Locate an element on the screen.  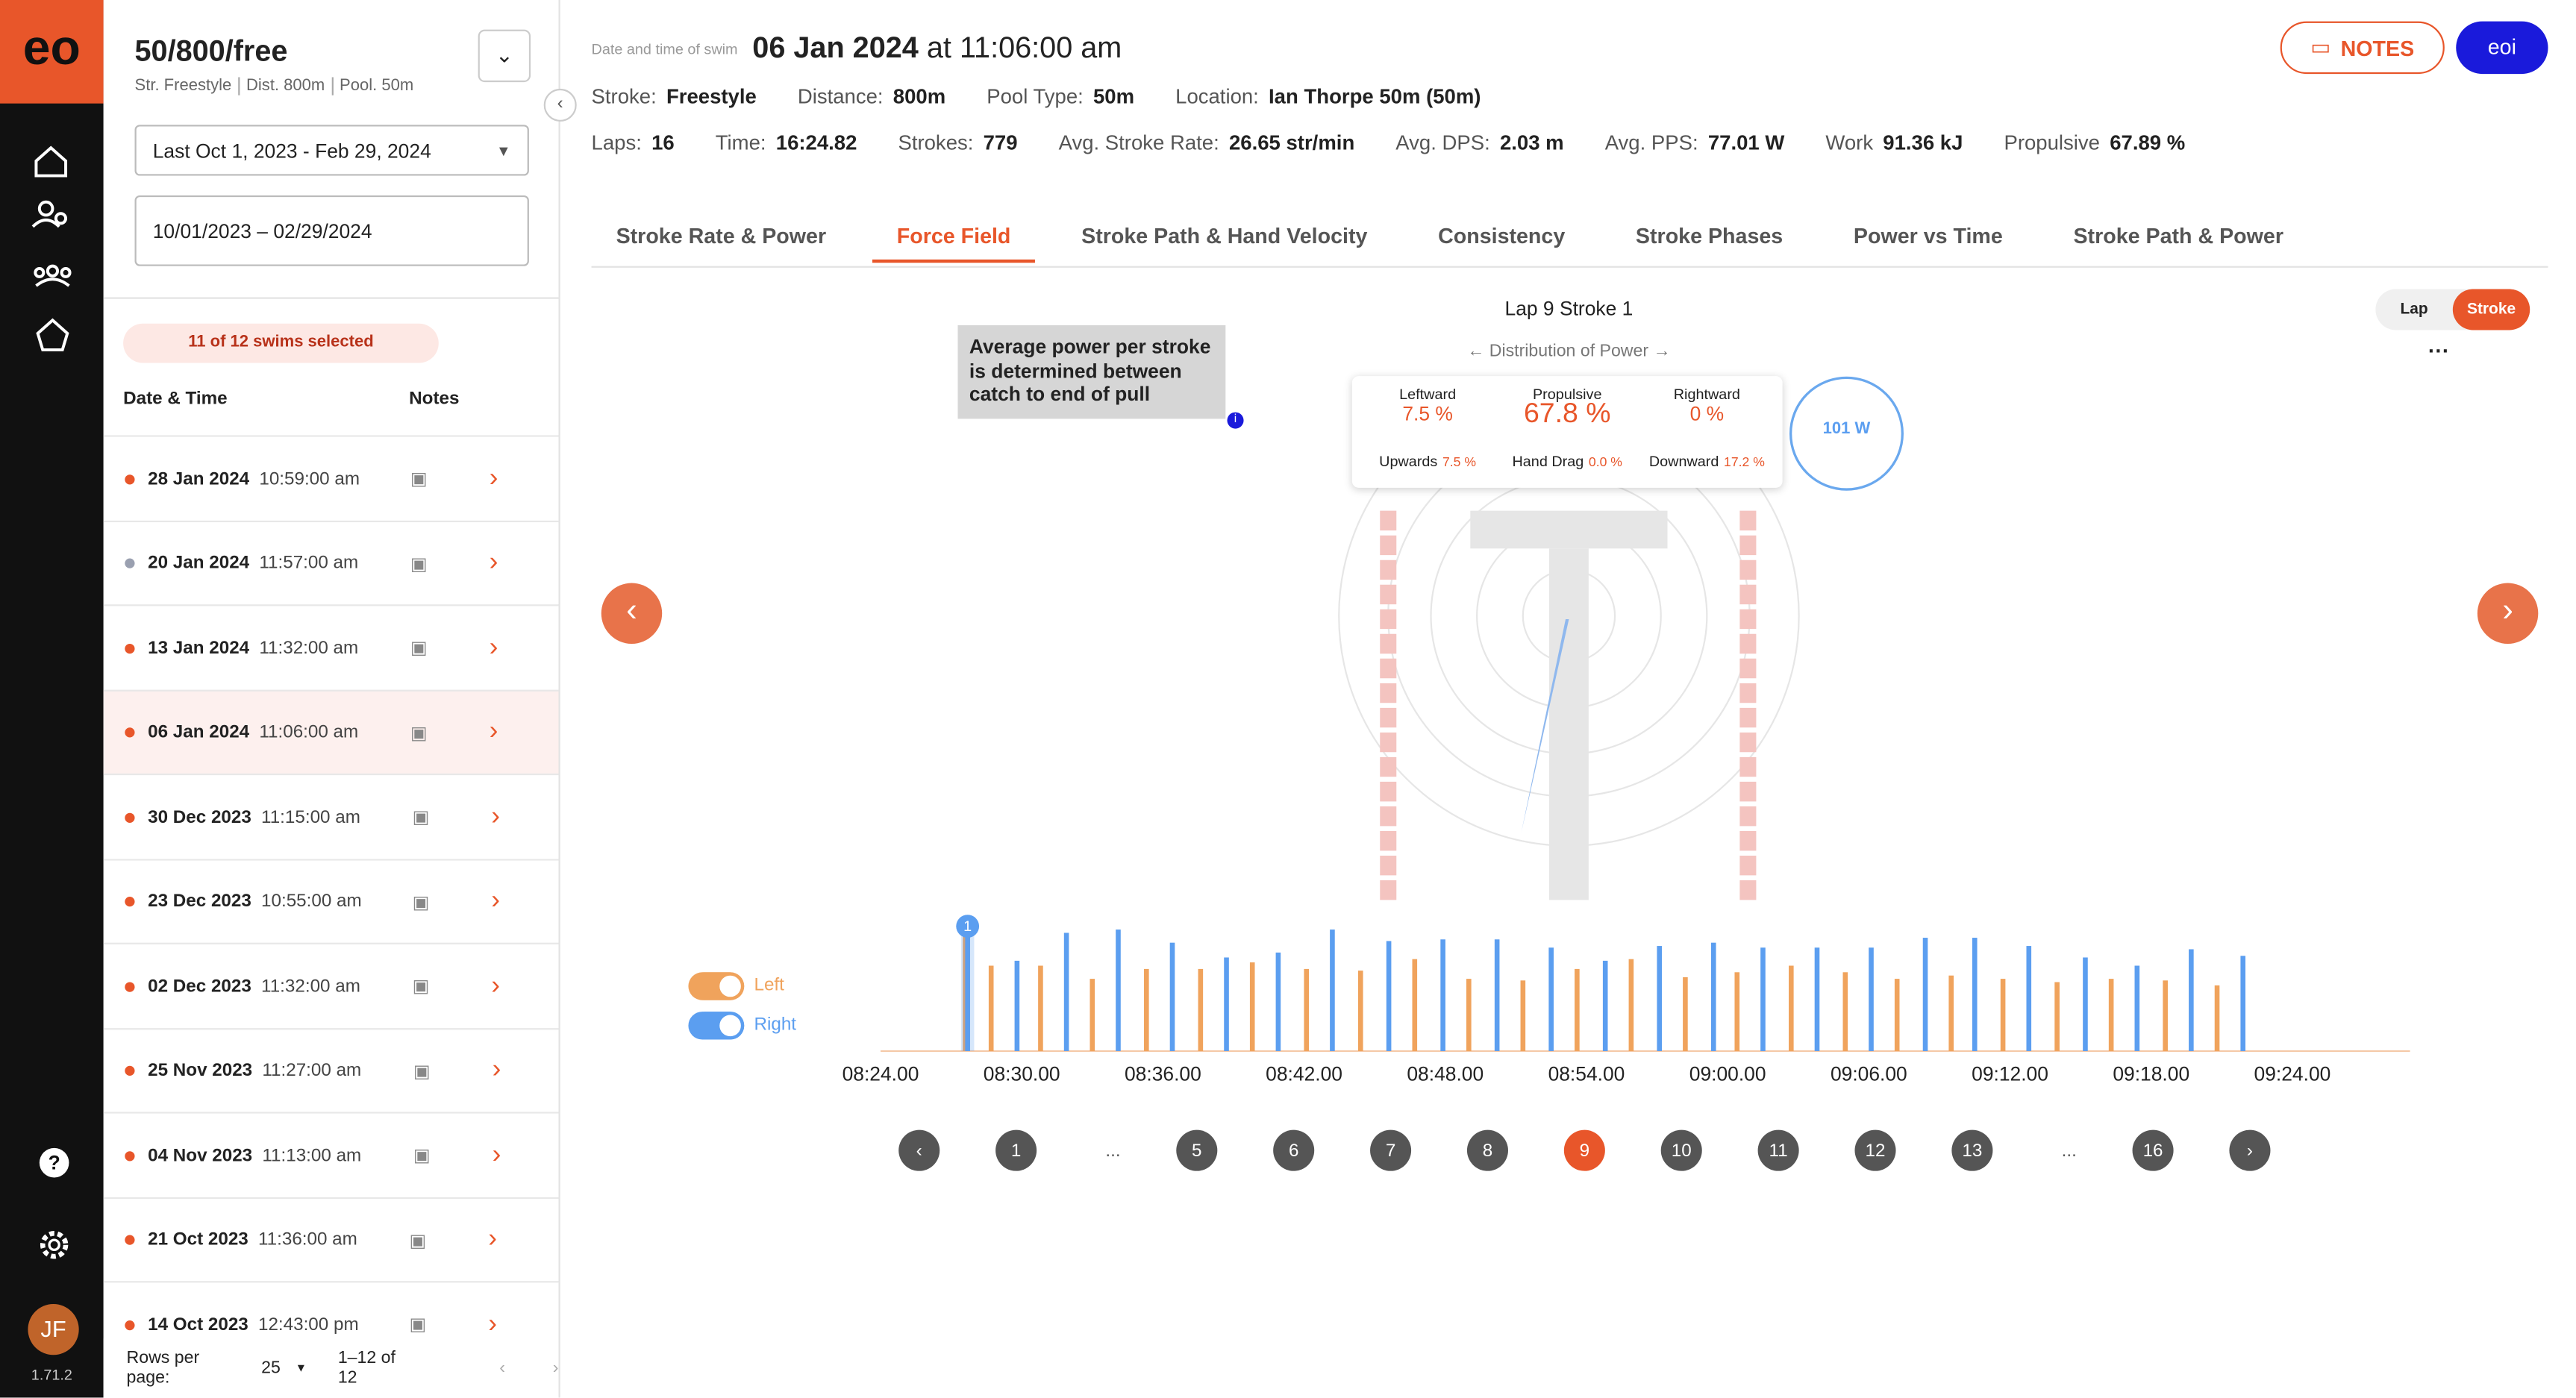
swim-row: 23 Dec 2023 10:55:00 am ▣ › is located at coordinates (331, 900).